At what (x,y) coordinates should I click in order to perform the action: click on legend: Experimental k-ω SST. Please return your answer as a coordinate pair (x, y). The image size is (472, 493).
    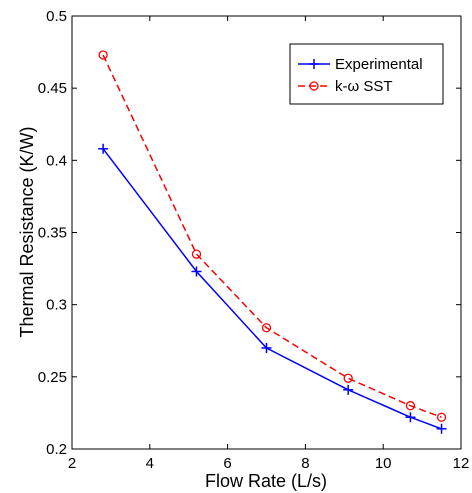
    Looking at the image, I should click on (366, 74).